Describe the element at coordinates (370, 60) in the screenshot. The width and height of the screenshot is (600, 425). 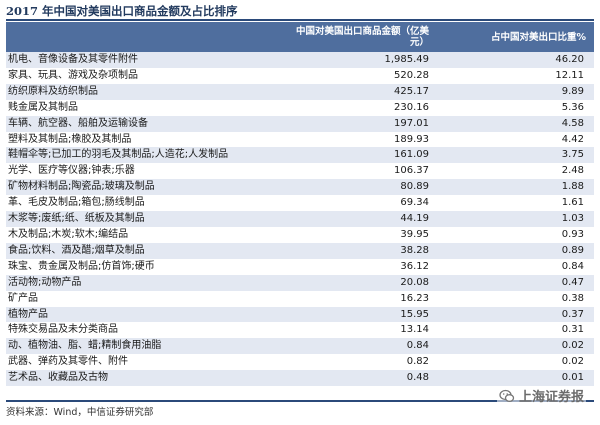
I see `amount-cell: 1,985.49` at that location.